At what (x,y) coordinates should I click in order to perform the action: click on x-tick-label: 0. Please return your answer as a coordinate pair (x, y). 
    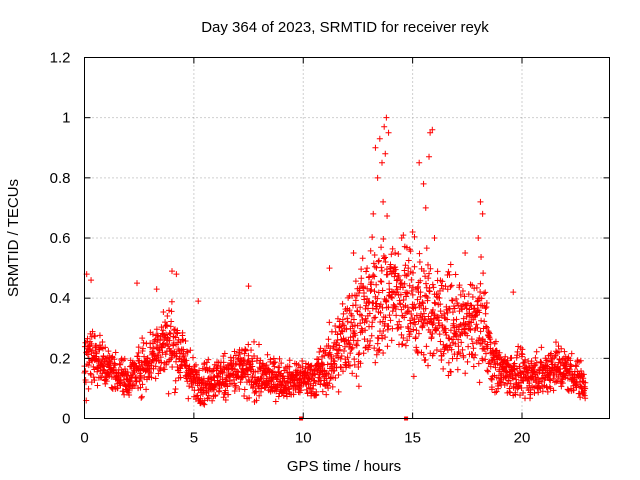
    Looking at the image, I should click on (84, 438).